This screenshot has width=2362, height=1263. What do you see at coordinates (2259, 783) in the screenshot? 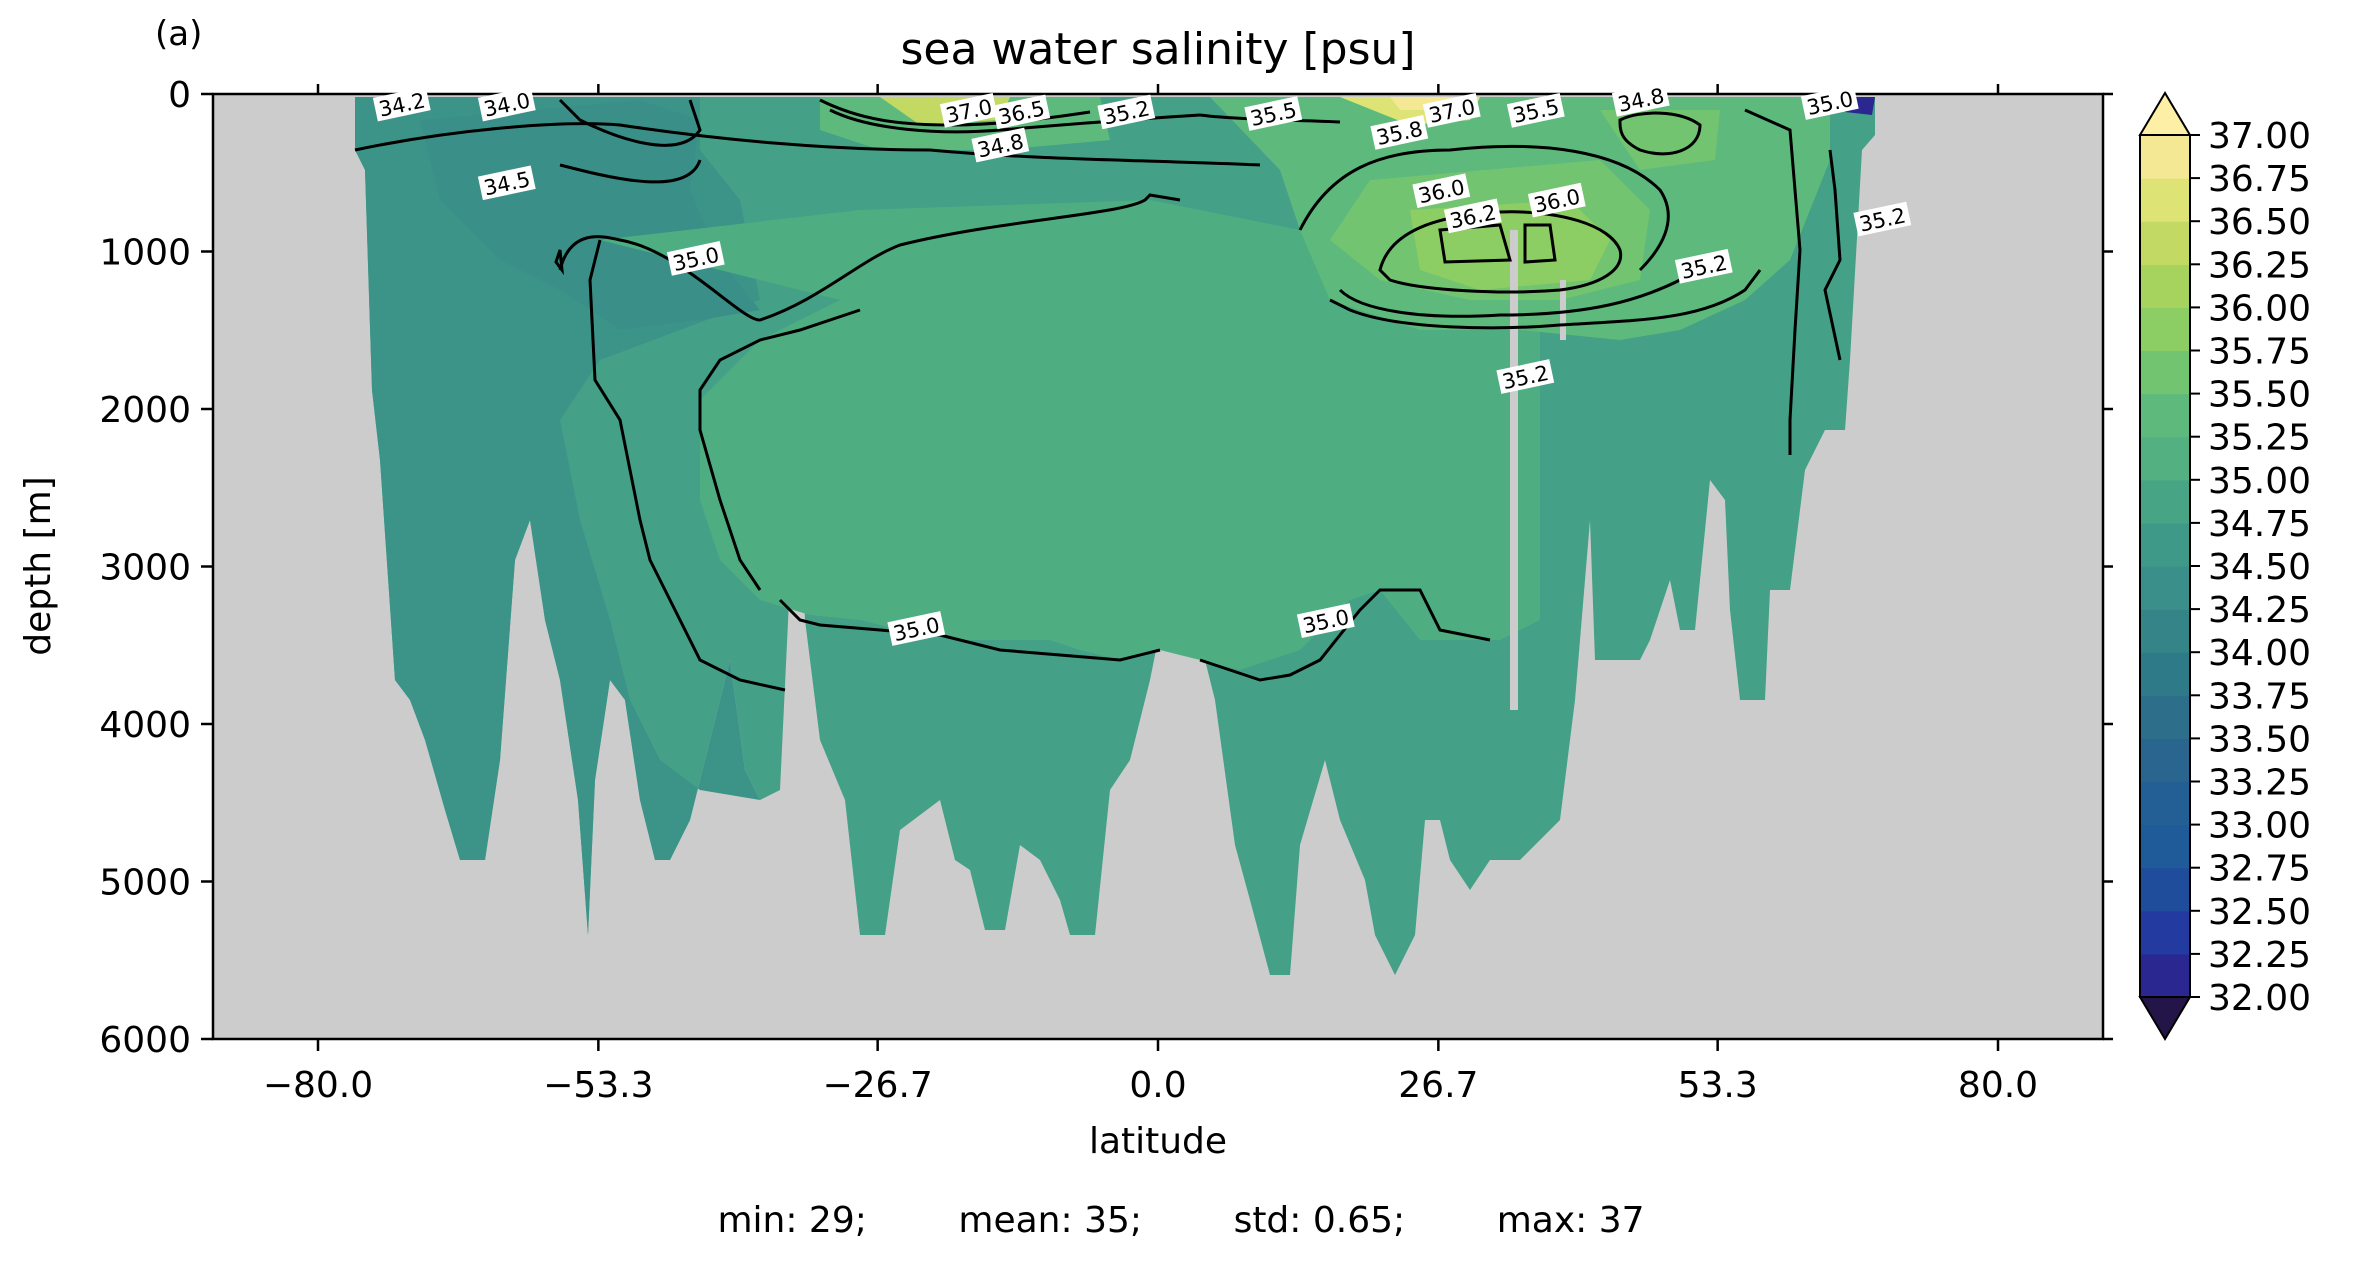
I see `colorbar-tick-label: 33.25` at bounding box center [2259, 783].